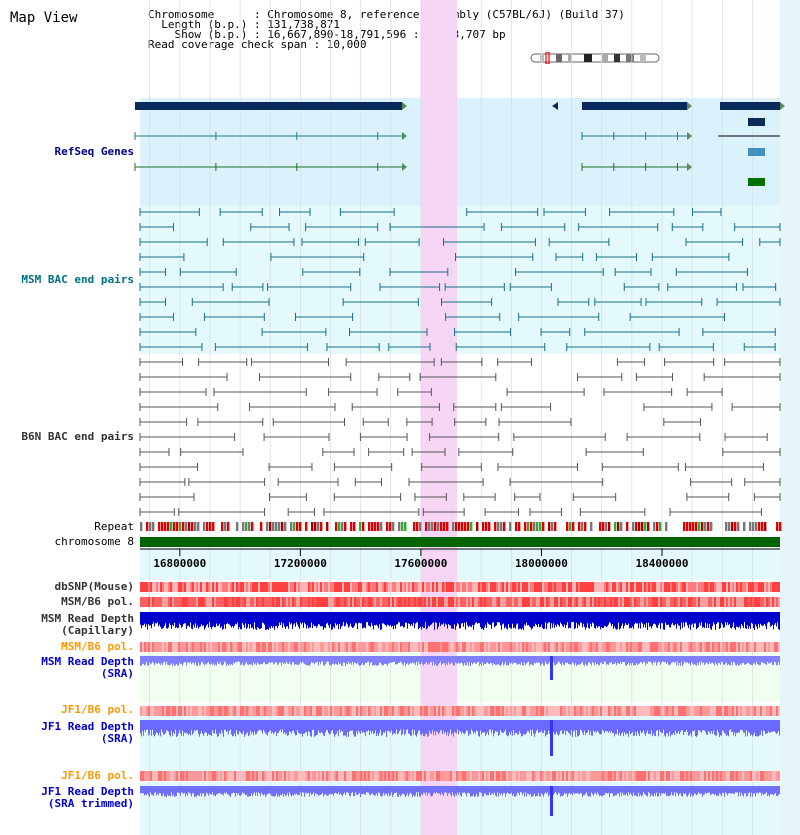 This screenshot has width=800, height=835. Describe the element at coordinates (94, 541) in the screenshot. I see `track-label-chromosome: chromosome 8` at that location.